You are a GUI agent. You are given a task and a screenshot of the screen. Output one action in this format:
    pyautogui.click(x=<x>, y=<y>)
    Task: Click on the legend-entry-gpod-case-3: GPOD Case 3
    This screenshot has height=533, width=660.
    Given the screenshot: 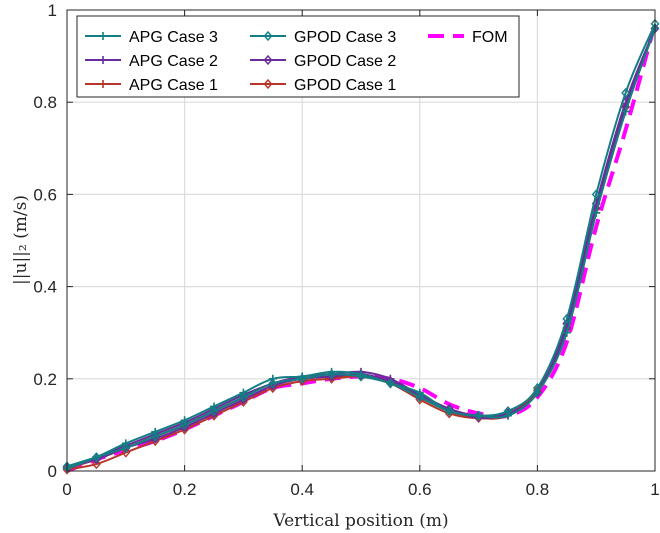 What is the action you would take?
    pyautogui.click(x=323, y=37)
    